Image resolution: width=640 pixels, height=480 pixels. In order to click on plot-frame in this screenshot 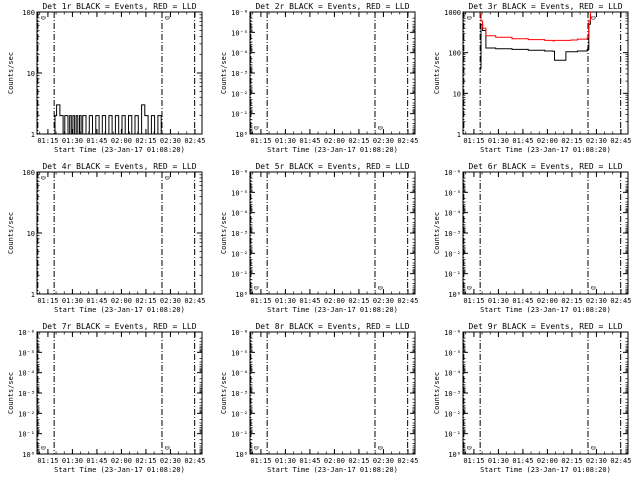, I will do `click(119, 233)`.